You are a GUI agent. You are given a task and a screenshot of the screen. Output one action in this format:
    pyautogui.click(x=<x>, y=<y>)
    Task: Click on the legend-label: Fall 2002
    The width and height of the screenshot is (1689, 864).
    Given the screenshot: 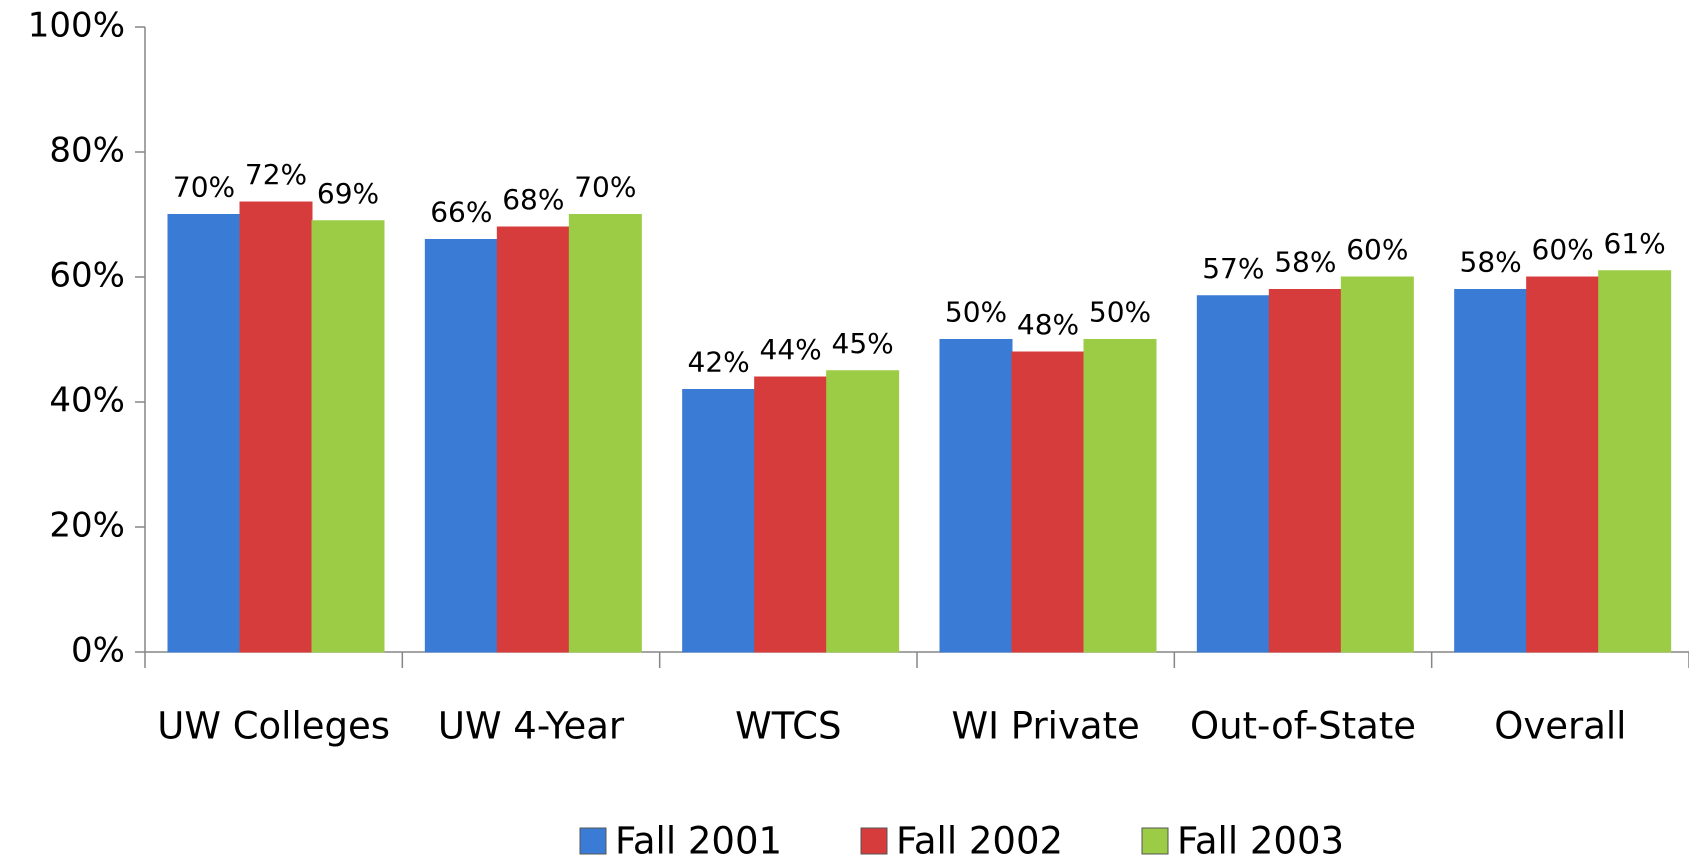 What is the action you would take?
    pyautogui.click(x=979, y=841)
    